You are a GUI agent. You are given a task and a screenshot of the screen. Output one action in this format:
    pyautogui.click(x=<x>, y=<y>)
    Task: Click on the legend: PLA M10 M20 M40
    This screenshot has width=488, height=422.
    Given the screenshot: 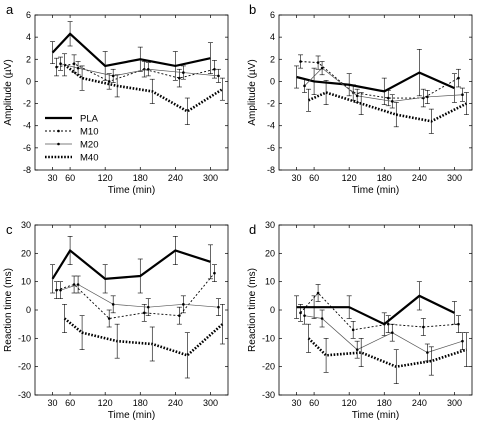 What is the action you would take?
    pyautogui.click(x=72, y=139)
    